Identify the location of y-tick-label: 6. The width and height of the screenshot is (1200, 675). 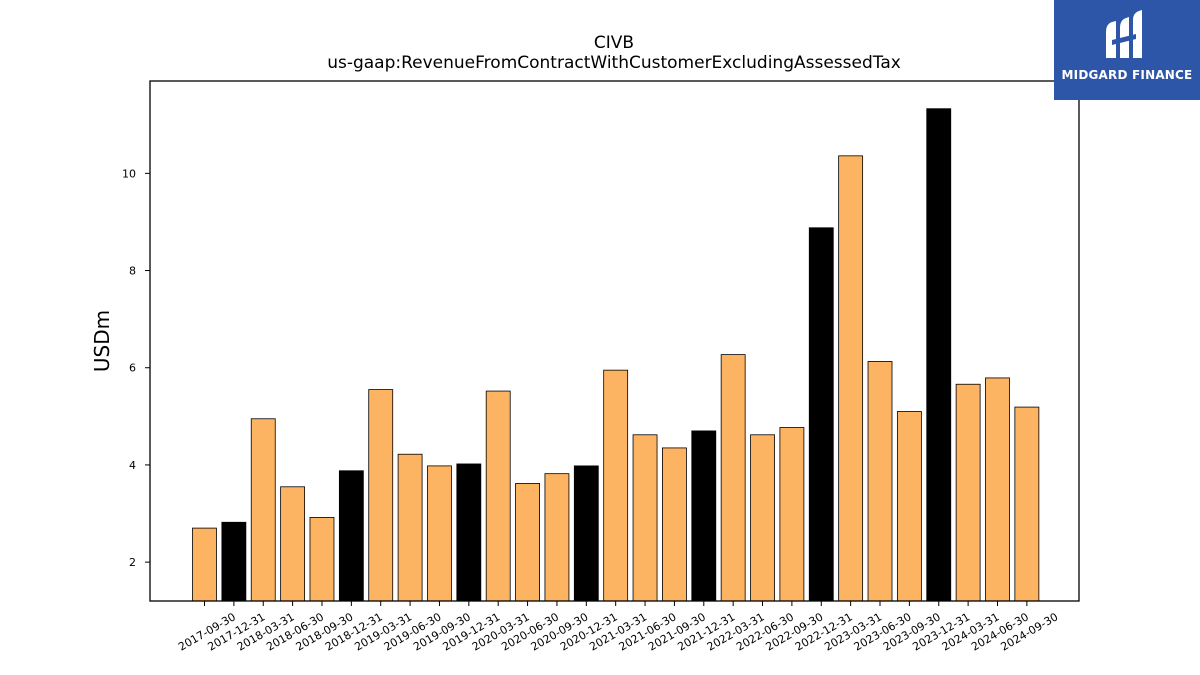
(132, 368).